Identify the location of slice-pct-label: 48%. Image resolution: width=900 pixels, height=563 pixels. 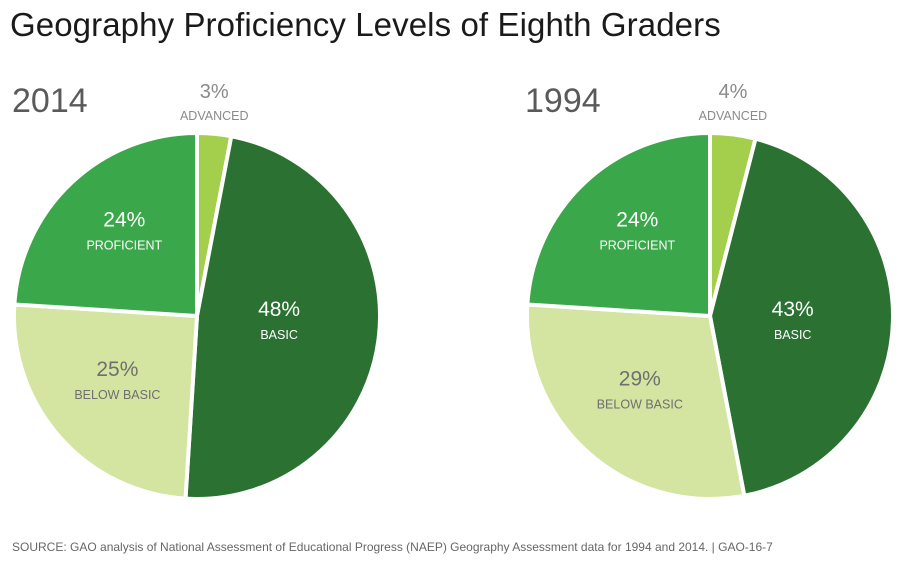
(279, 309).